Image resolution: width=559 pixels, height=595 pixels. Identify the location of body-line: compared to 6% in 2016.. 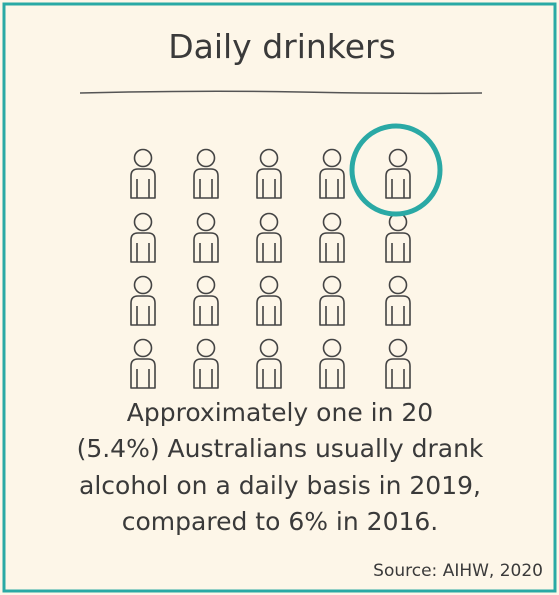
(280, 521).